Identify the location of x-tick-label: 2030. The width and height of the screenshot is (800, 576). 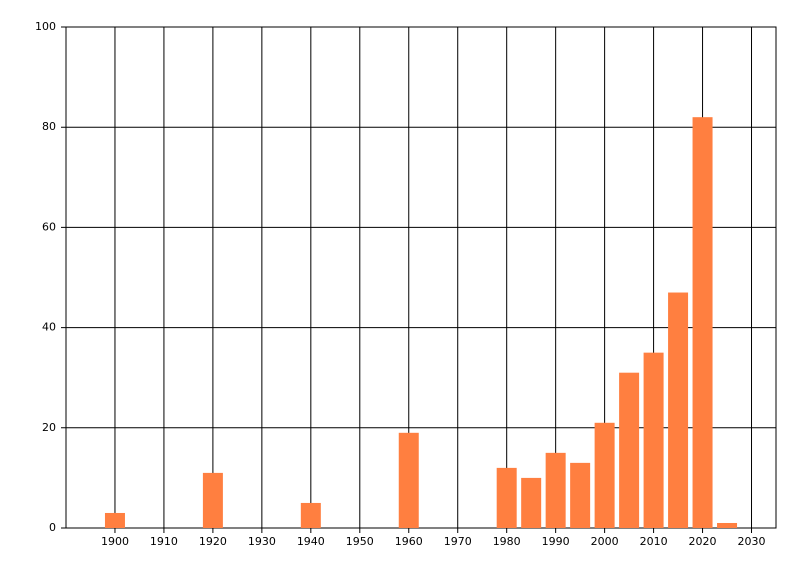
(752, 541).